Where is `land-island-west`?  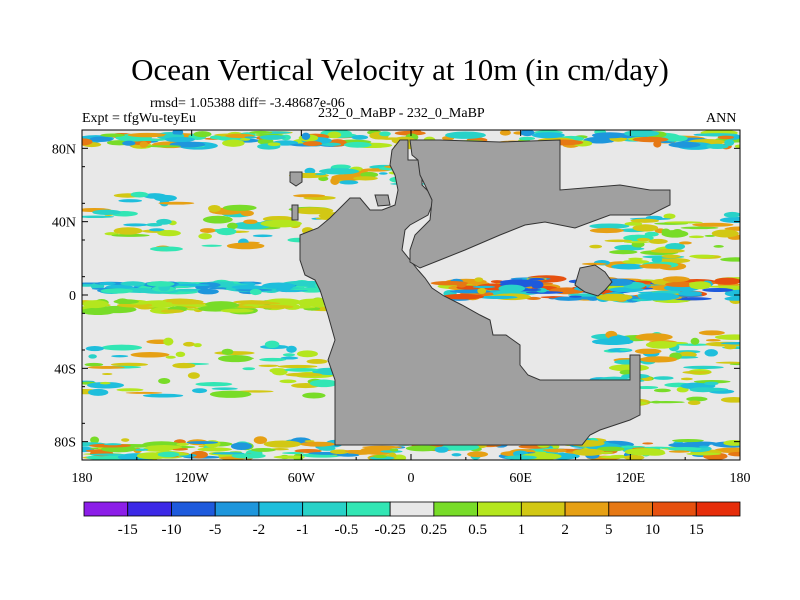
land-island-west is located at coordinates (295, 212).